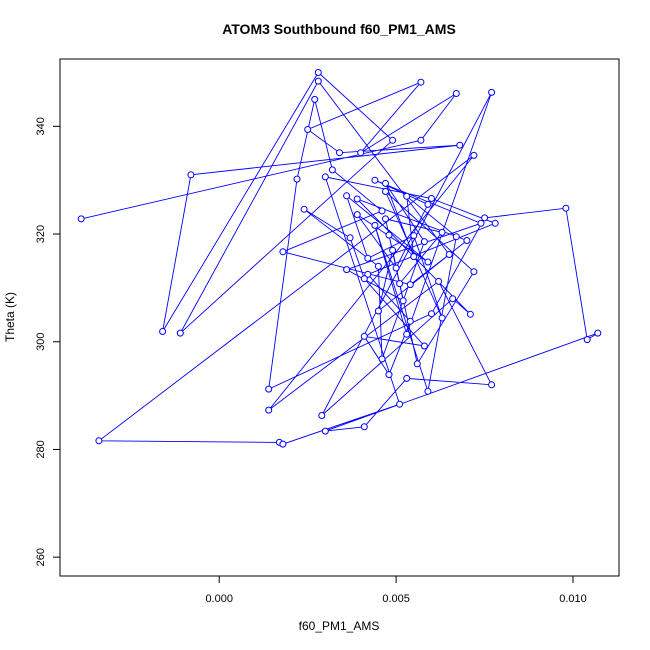 This screenshot has height=650, width=650. What do you see at coordinates (396, 599) in the screenshot?
I see `x-tick-label: 0.005` at bounding box center [396, 599].